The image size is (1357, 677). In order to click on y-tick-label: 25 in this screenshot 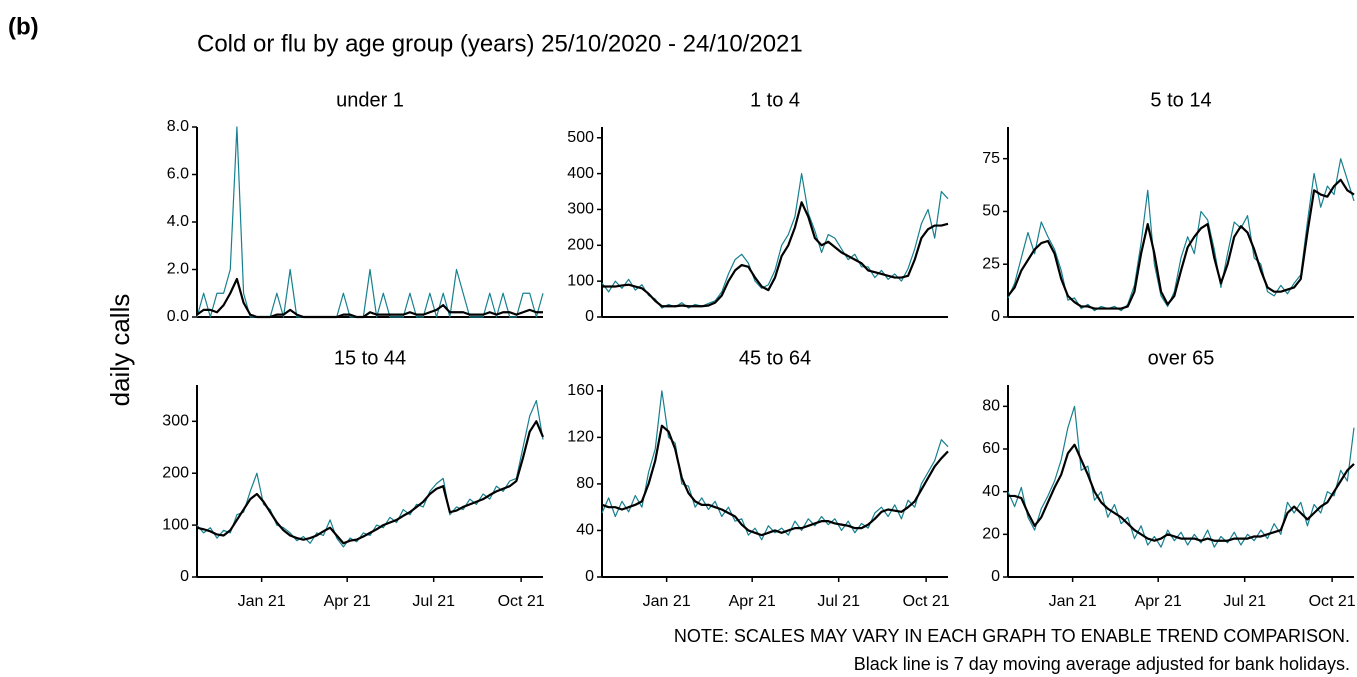, I will do `click(991, 263)`.